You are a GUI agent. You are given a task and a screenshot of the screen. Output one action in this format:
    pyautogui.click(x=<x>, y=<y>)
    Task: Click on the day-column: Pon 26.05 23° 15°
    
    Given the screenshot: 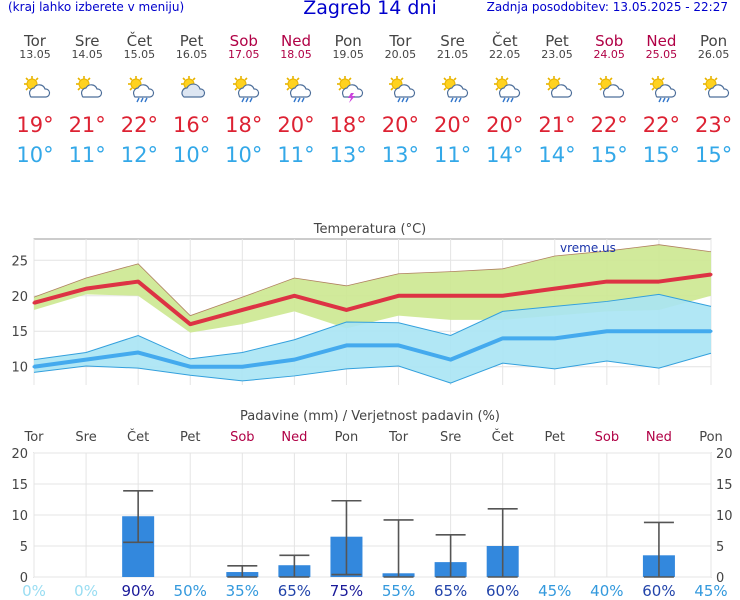 What is the action you would take?
    pyautogui.click(x=714, y=100)
    